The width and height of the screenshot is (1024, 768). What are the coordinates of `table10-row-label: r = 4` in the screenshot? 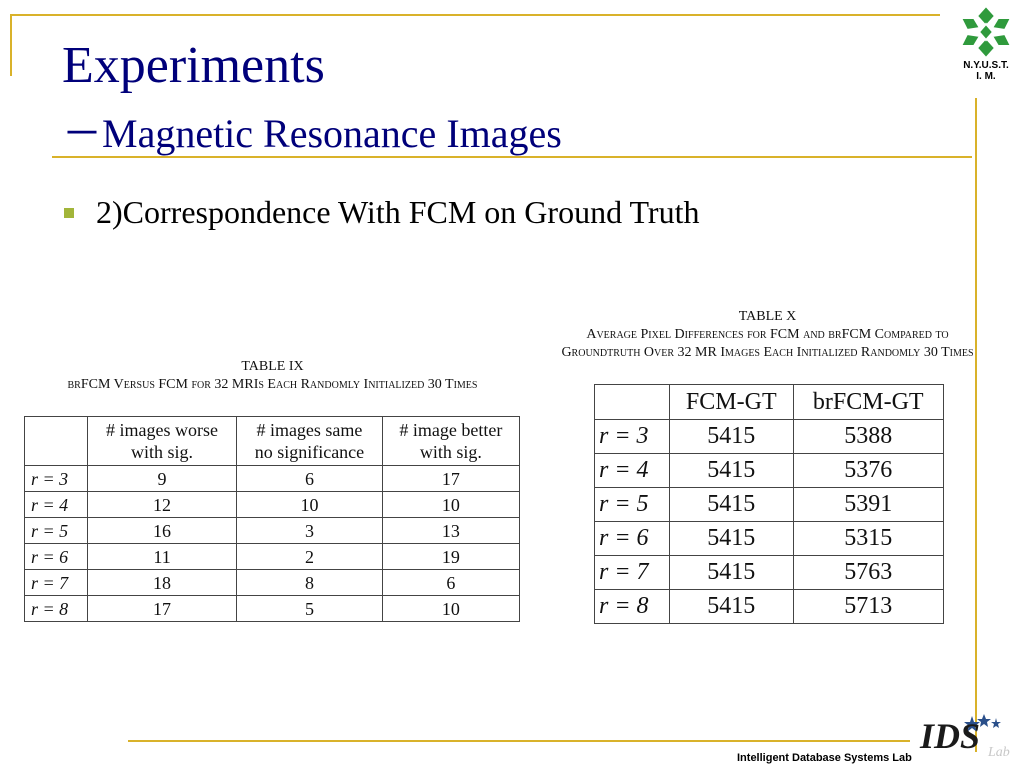 It's located at (632, 470).